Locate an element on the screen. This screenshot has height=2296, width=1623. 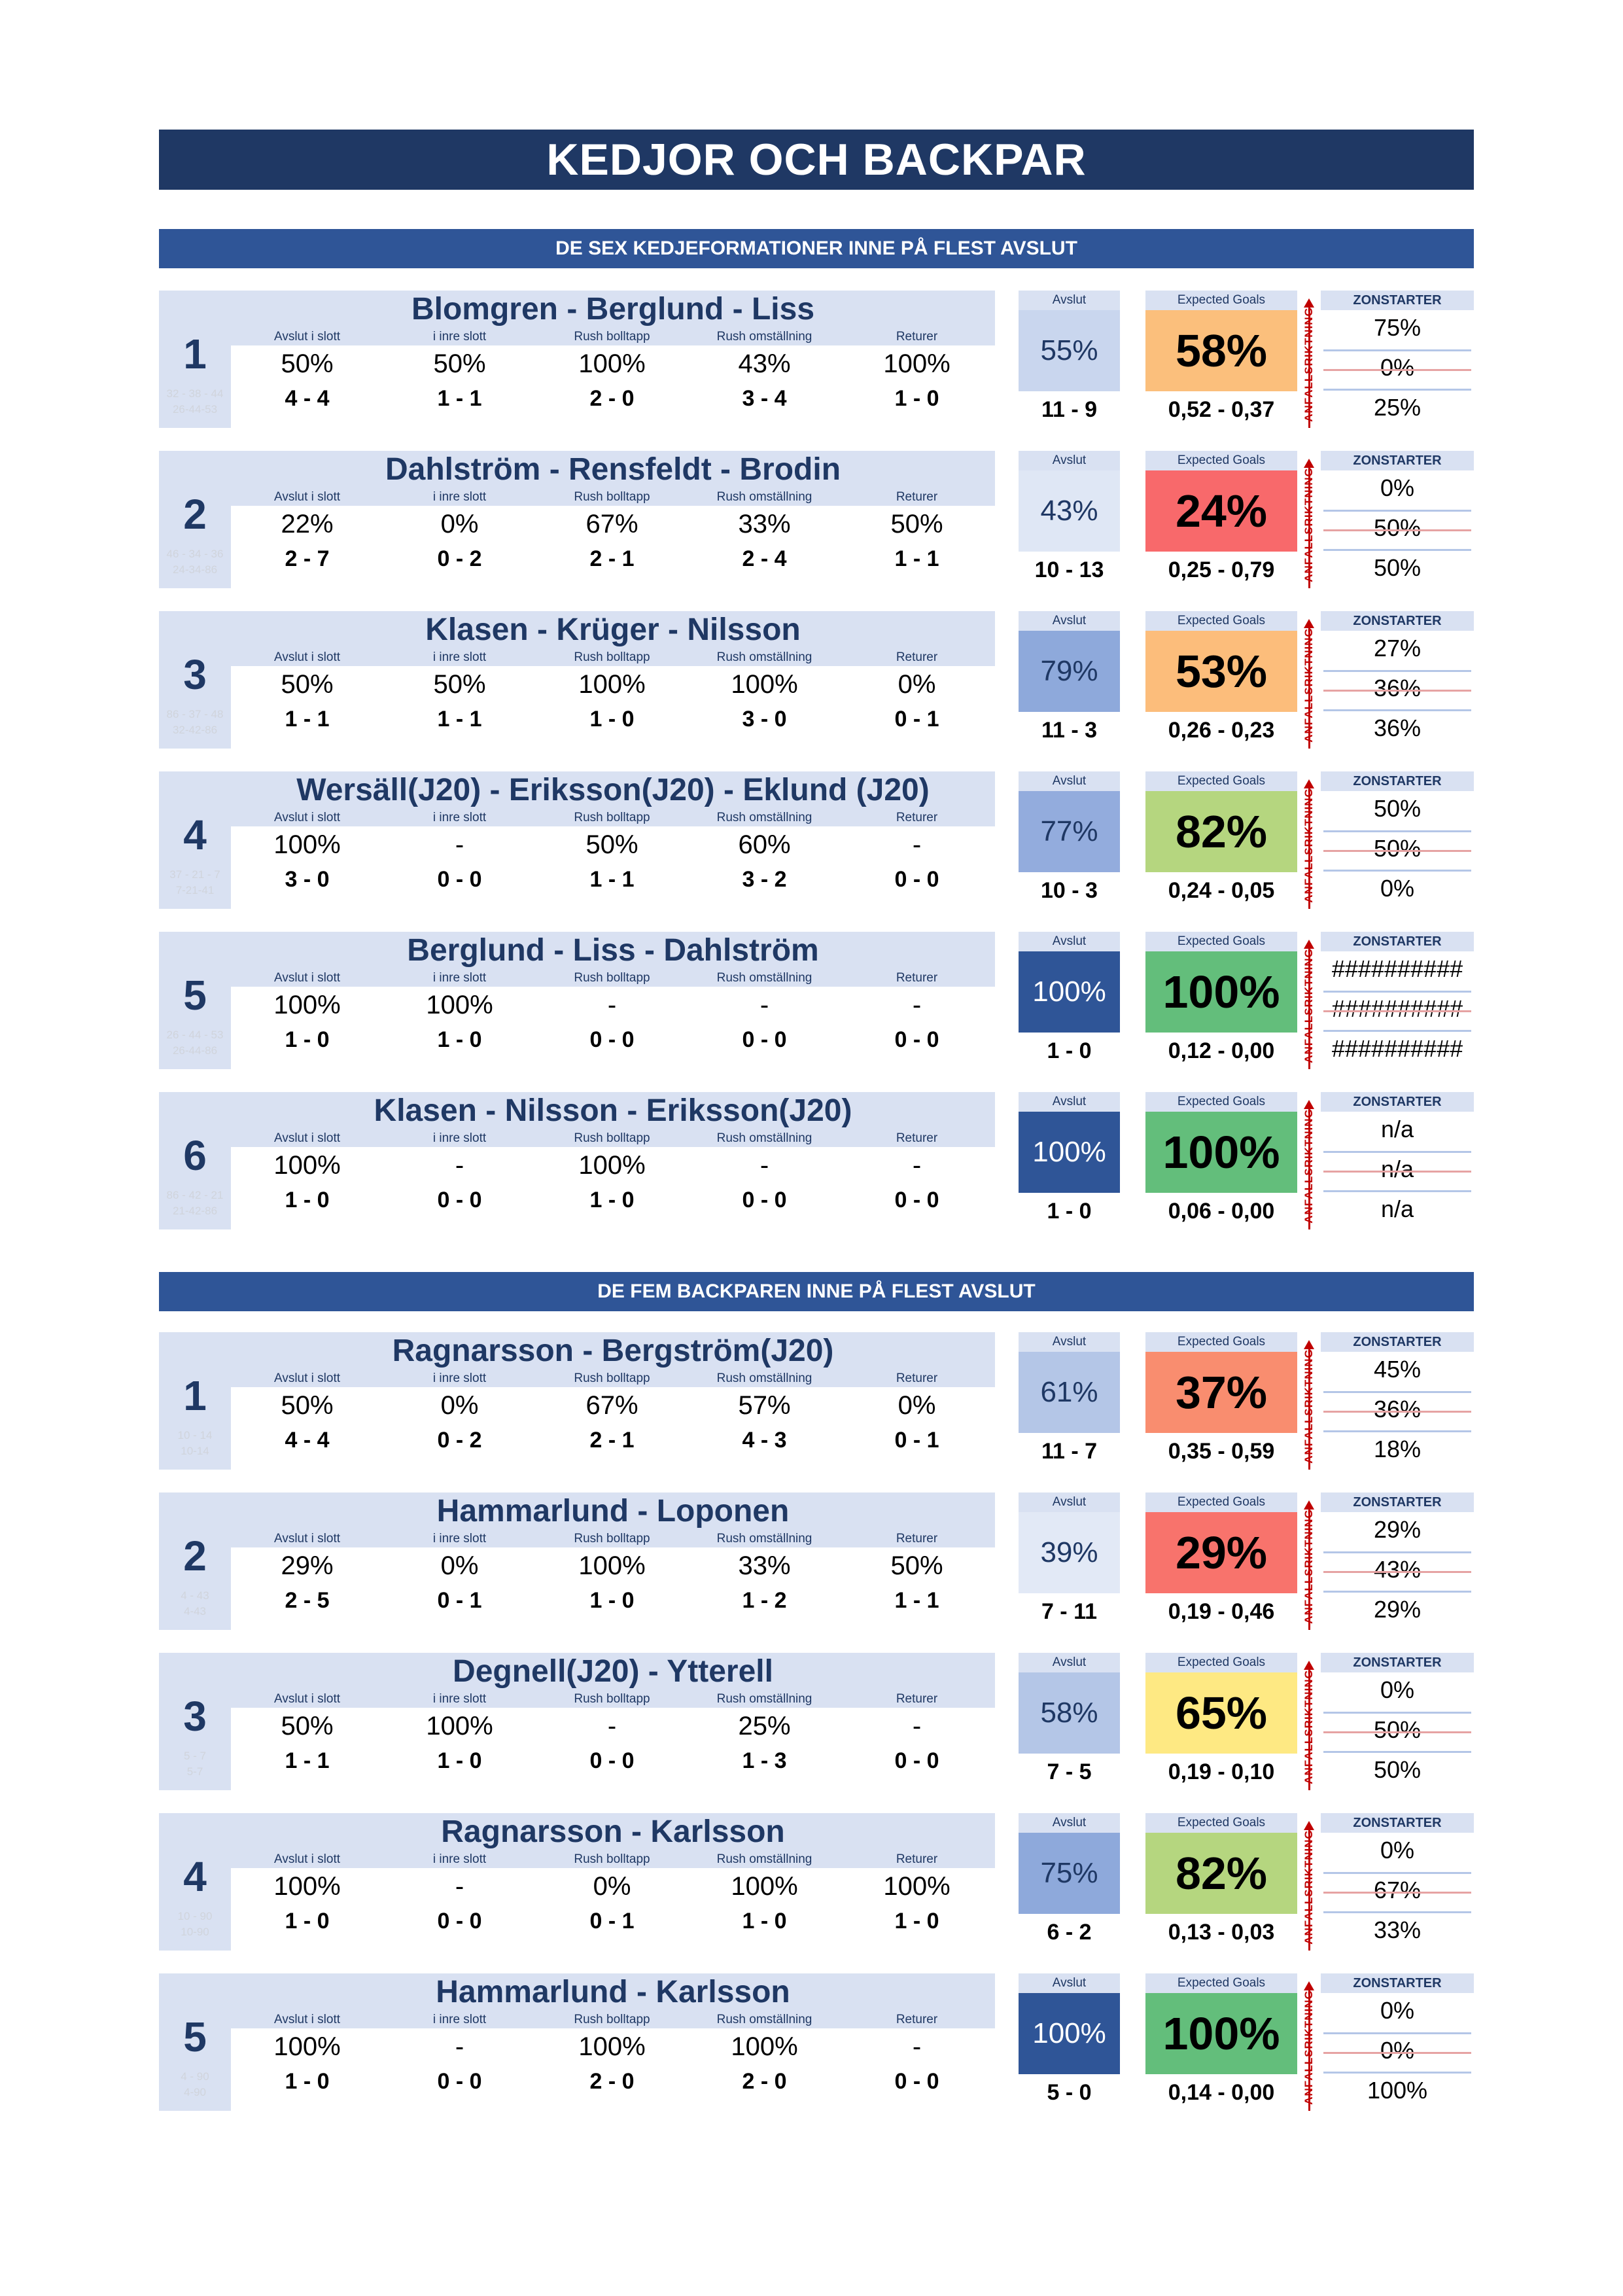
stat-count: 1 - 1 is located at coordinates (916, 1600).